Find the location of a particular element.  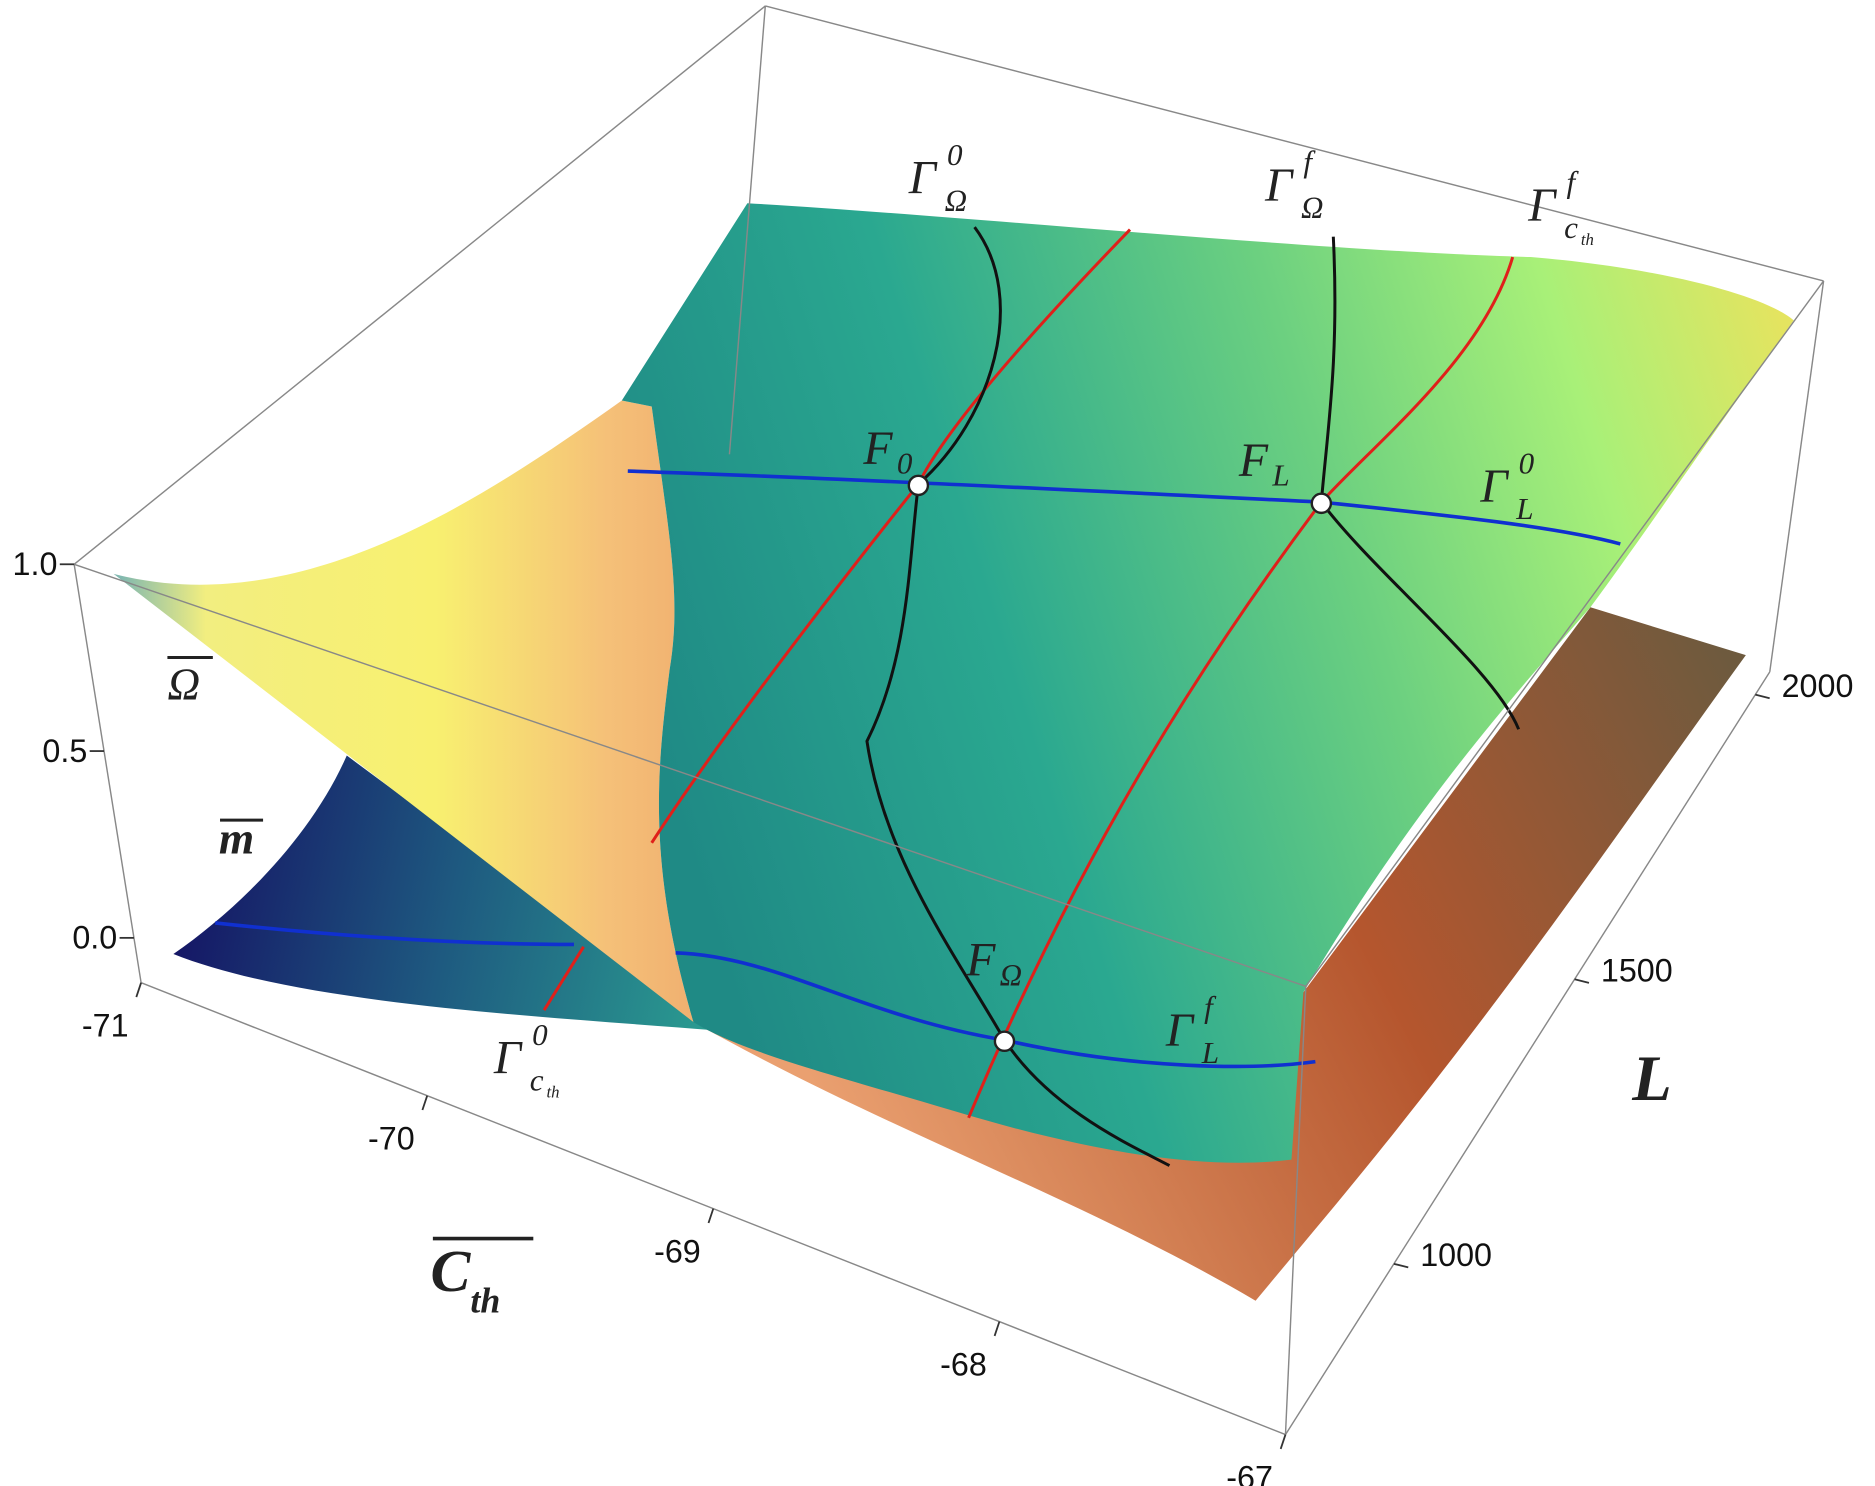

z-tick-label: 1.0 is located at coordinates (35, 564).